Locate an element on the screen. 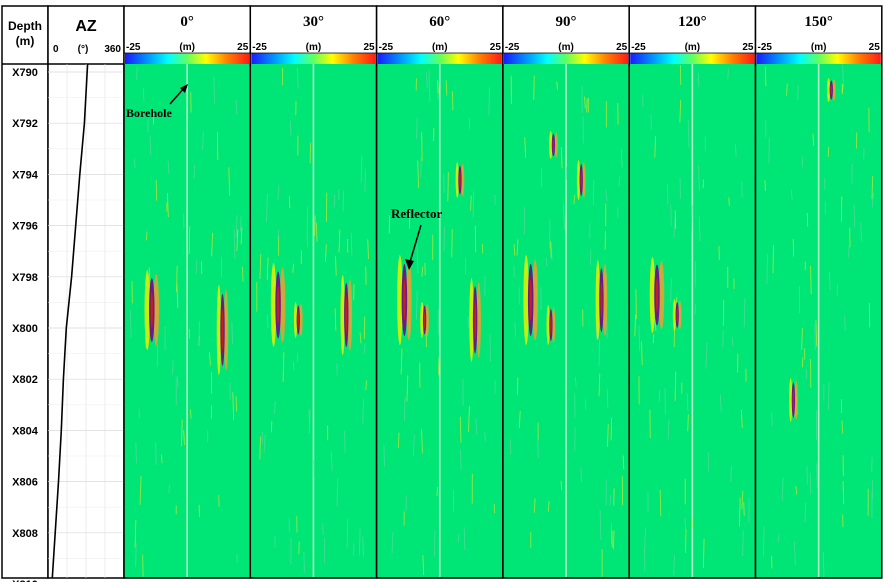  depth-track-frame is located at coordinates (25, 292).